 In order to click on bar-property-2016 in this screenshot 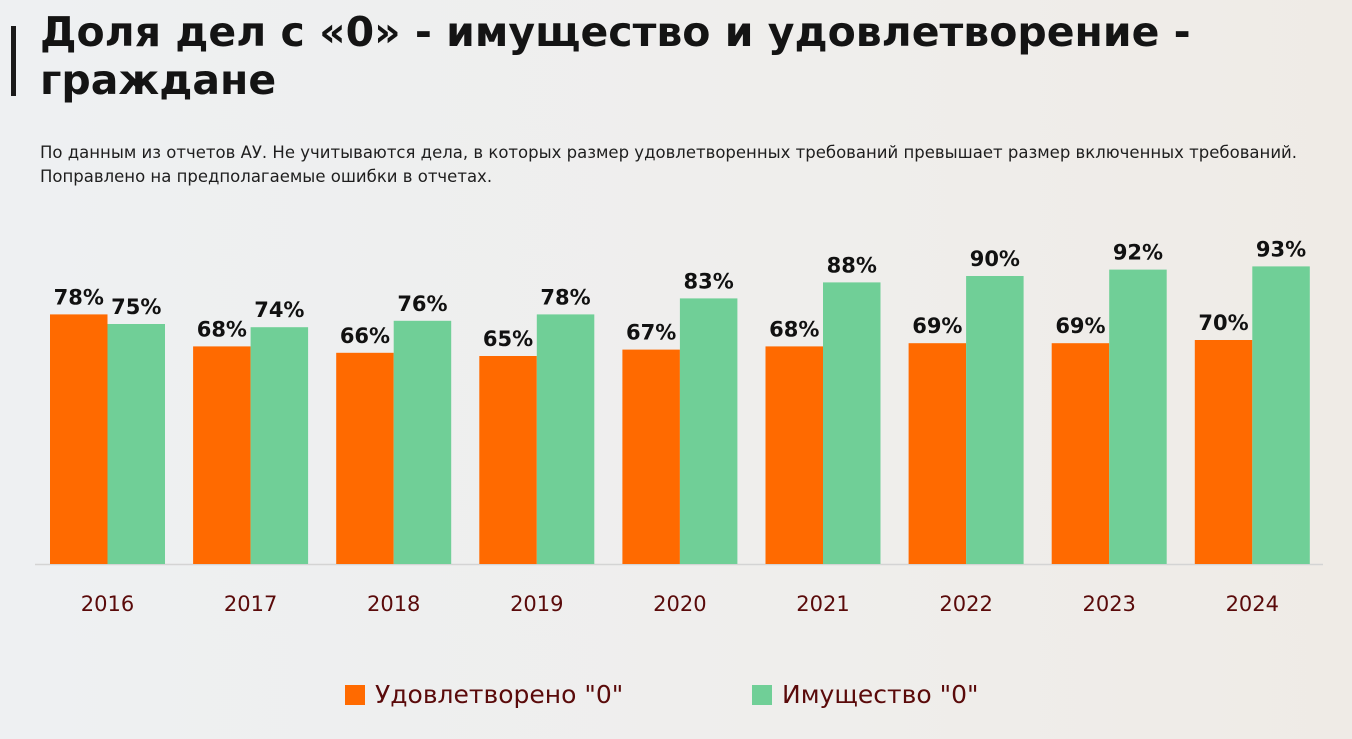, I will do `click(136, 444)`.